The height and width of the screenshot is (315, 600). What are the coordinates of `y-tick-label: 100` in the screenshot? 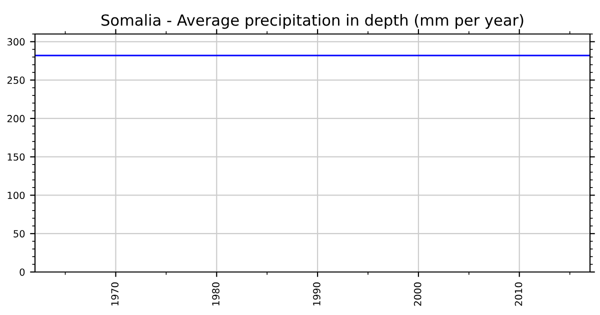 It's located at (16, 196).